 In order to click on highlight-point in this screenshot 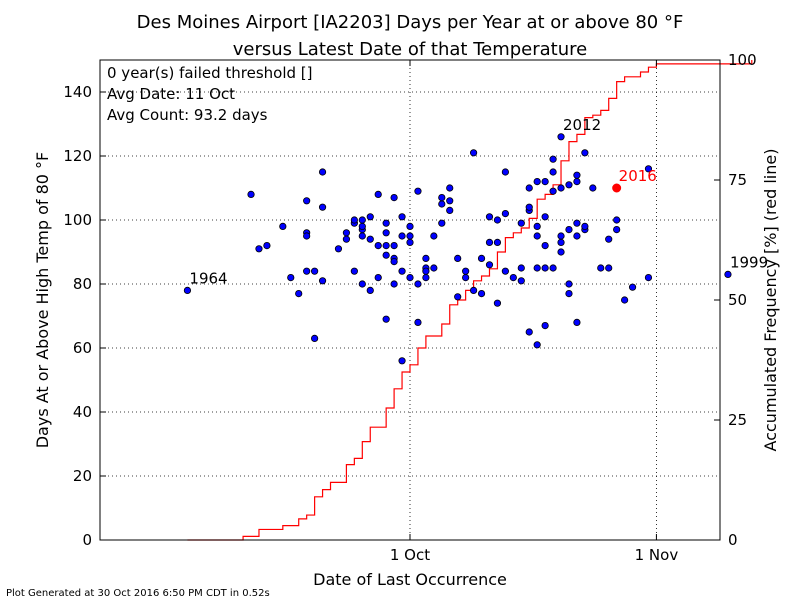, I will do `click(617, 188)`.